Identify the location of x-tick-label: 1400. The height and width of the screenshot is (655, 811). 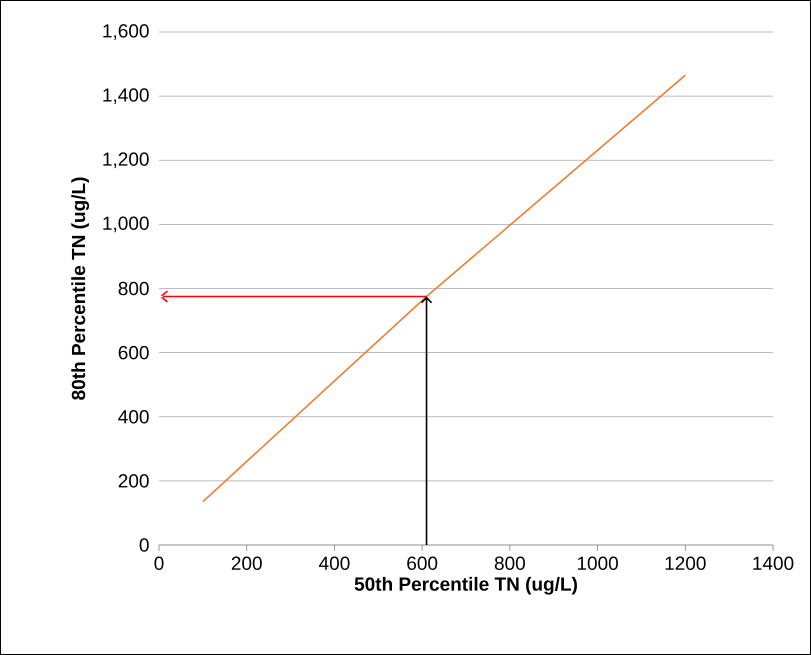
(773, 563).